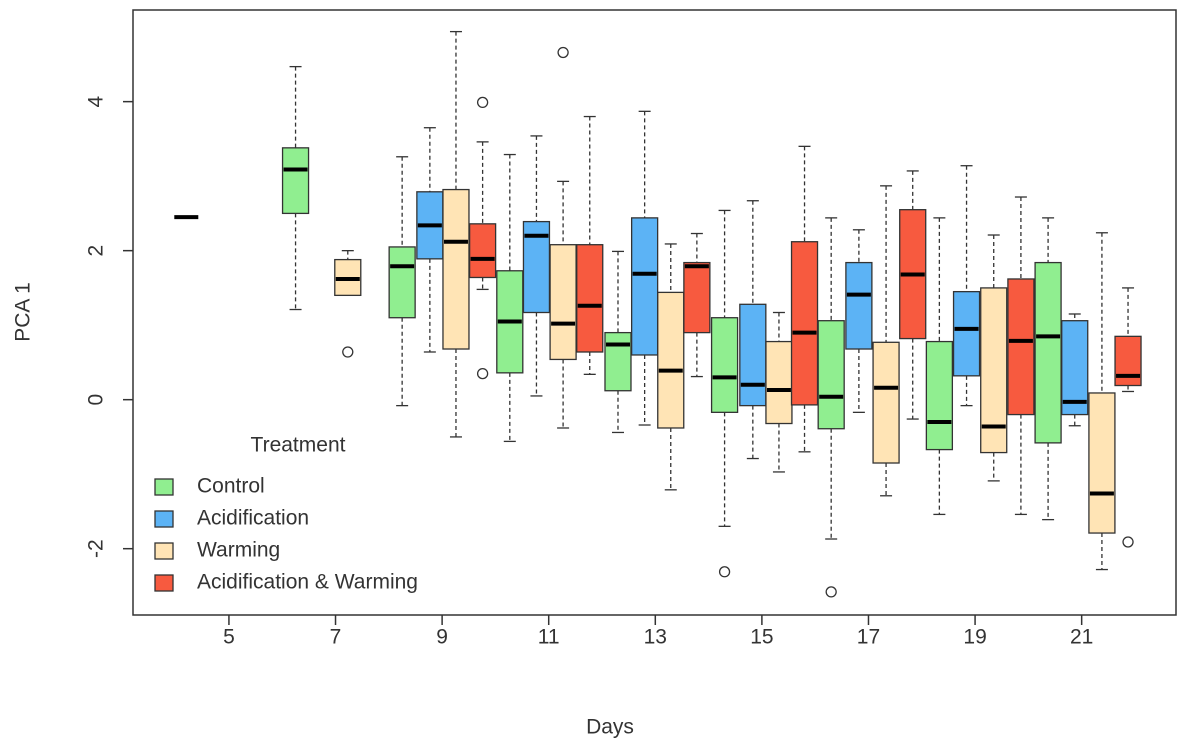 The image size is (1181, 749). I want to click on x-tick-label: 13, so click(655, 637).